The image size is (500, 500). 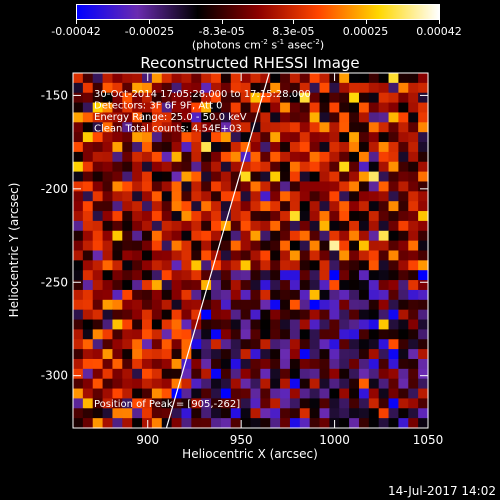 What do you see at coordinates (365, 31) in the screenshot?
I see `colorbar-tick-label: 0.00025` at bounding box center [365, 31].